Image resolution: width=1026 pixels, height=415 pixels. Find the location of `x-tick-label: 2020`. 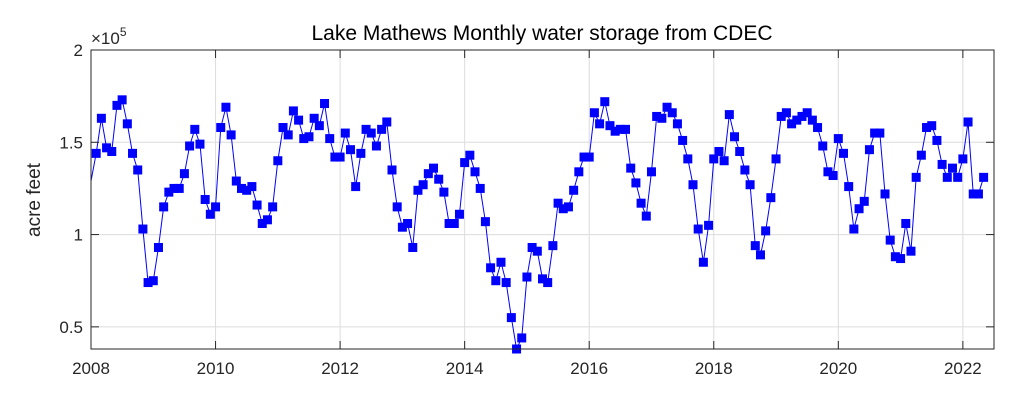

x-tick-label: 2020 is located at coordinates (838, 368).